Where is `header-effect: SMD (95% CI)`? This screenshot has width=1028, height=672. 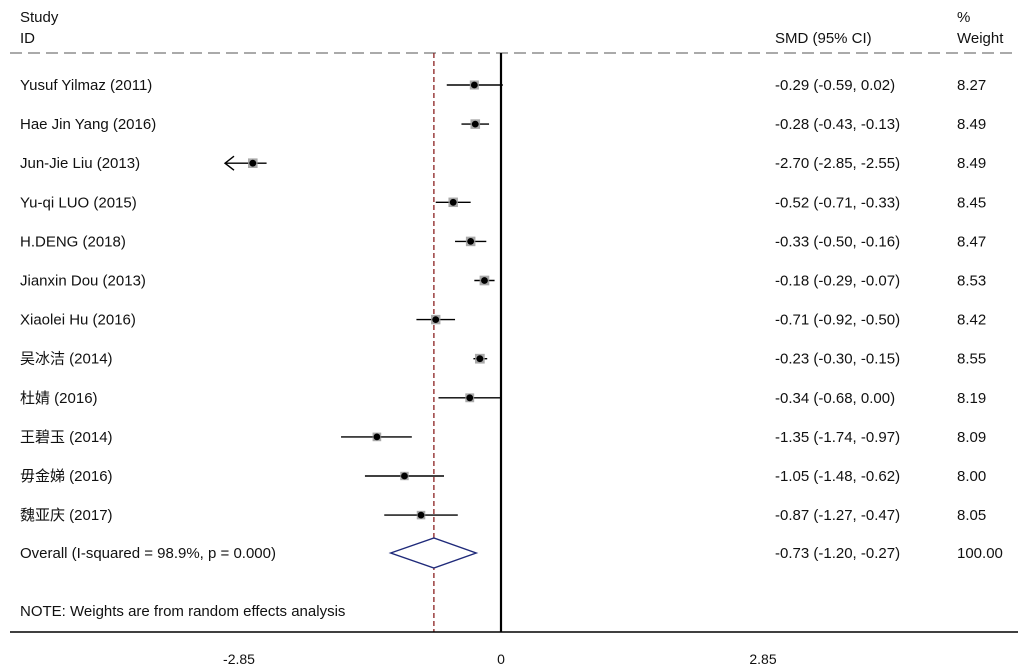 header-effect: SMD (95% CI) is located at coordinates (823, 38).